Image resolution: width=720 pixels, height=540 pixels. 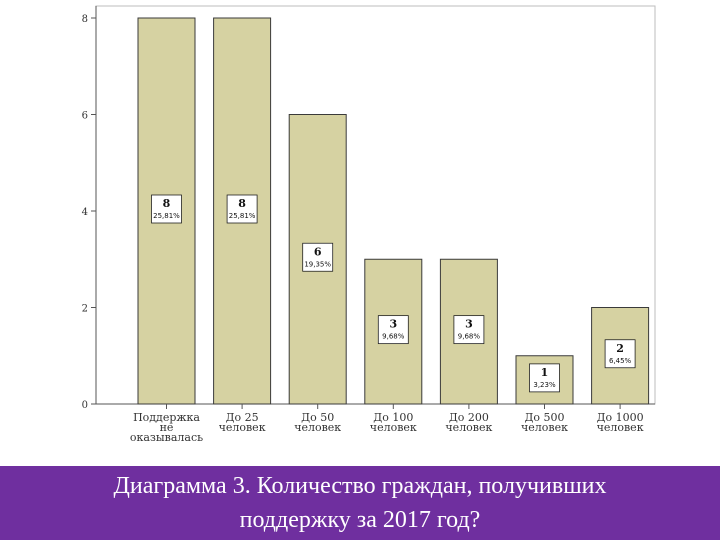 I want to click on x-tick-label: Поддержка не оказывалась, so click(x=166, y=427).